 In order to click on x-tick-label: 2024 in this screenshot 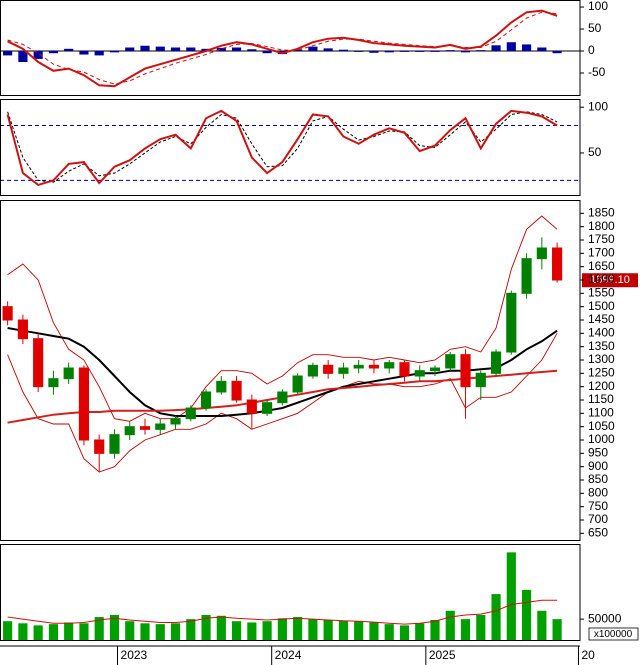, I will do `click(288, 655)`.